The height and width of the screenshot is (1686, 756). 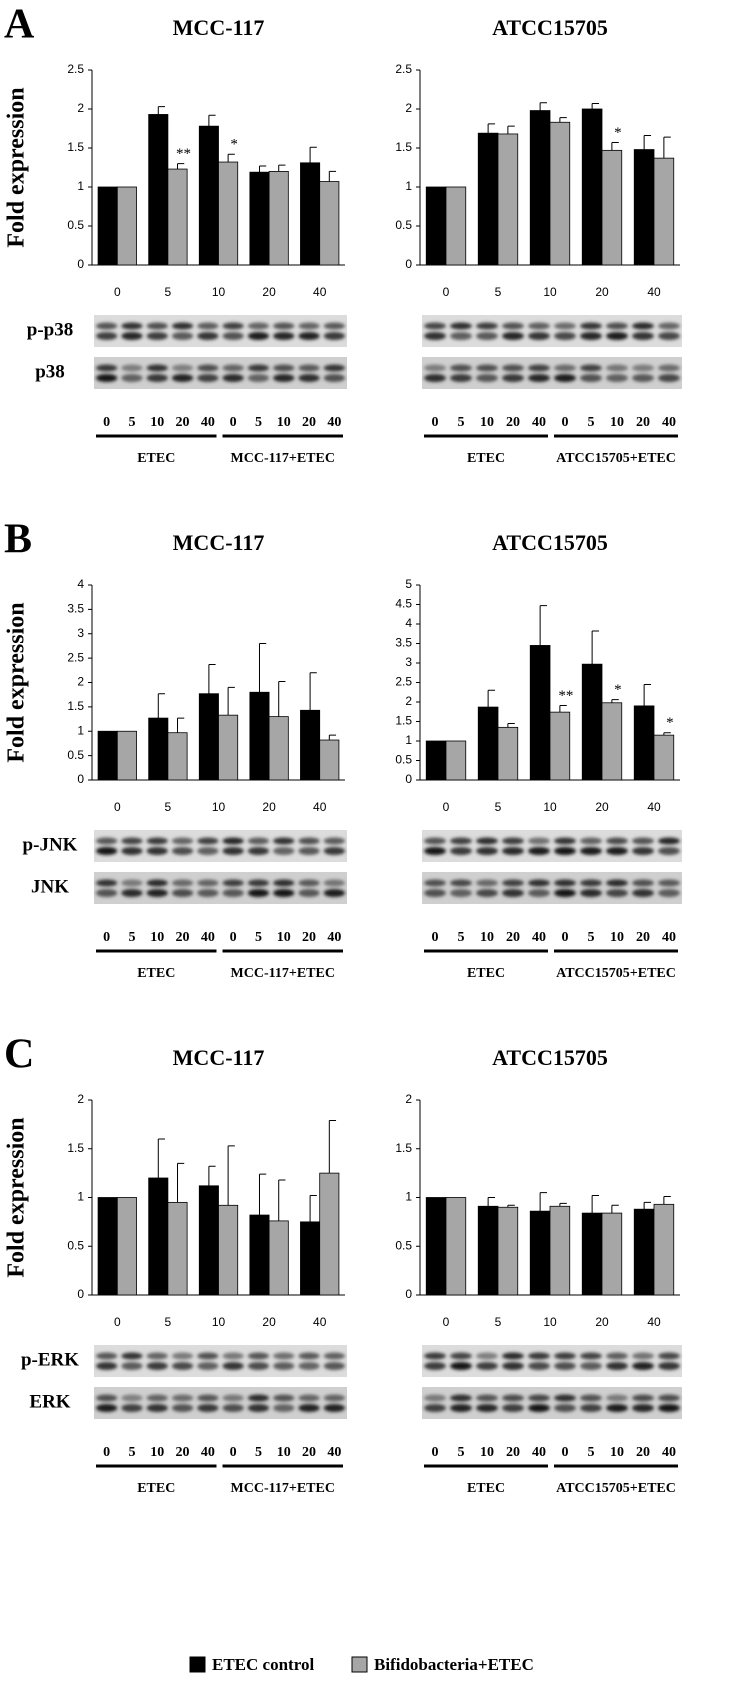 What do you see at coordinates (80, 633) in the screenshot?
I see `y-tick-label: 3` at bounding box center [80, 633].